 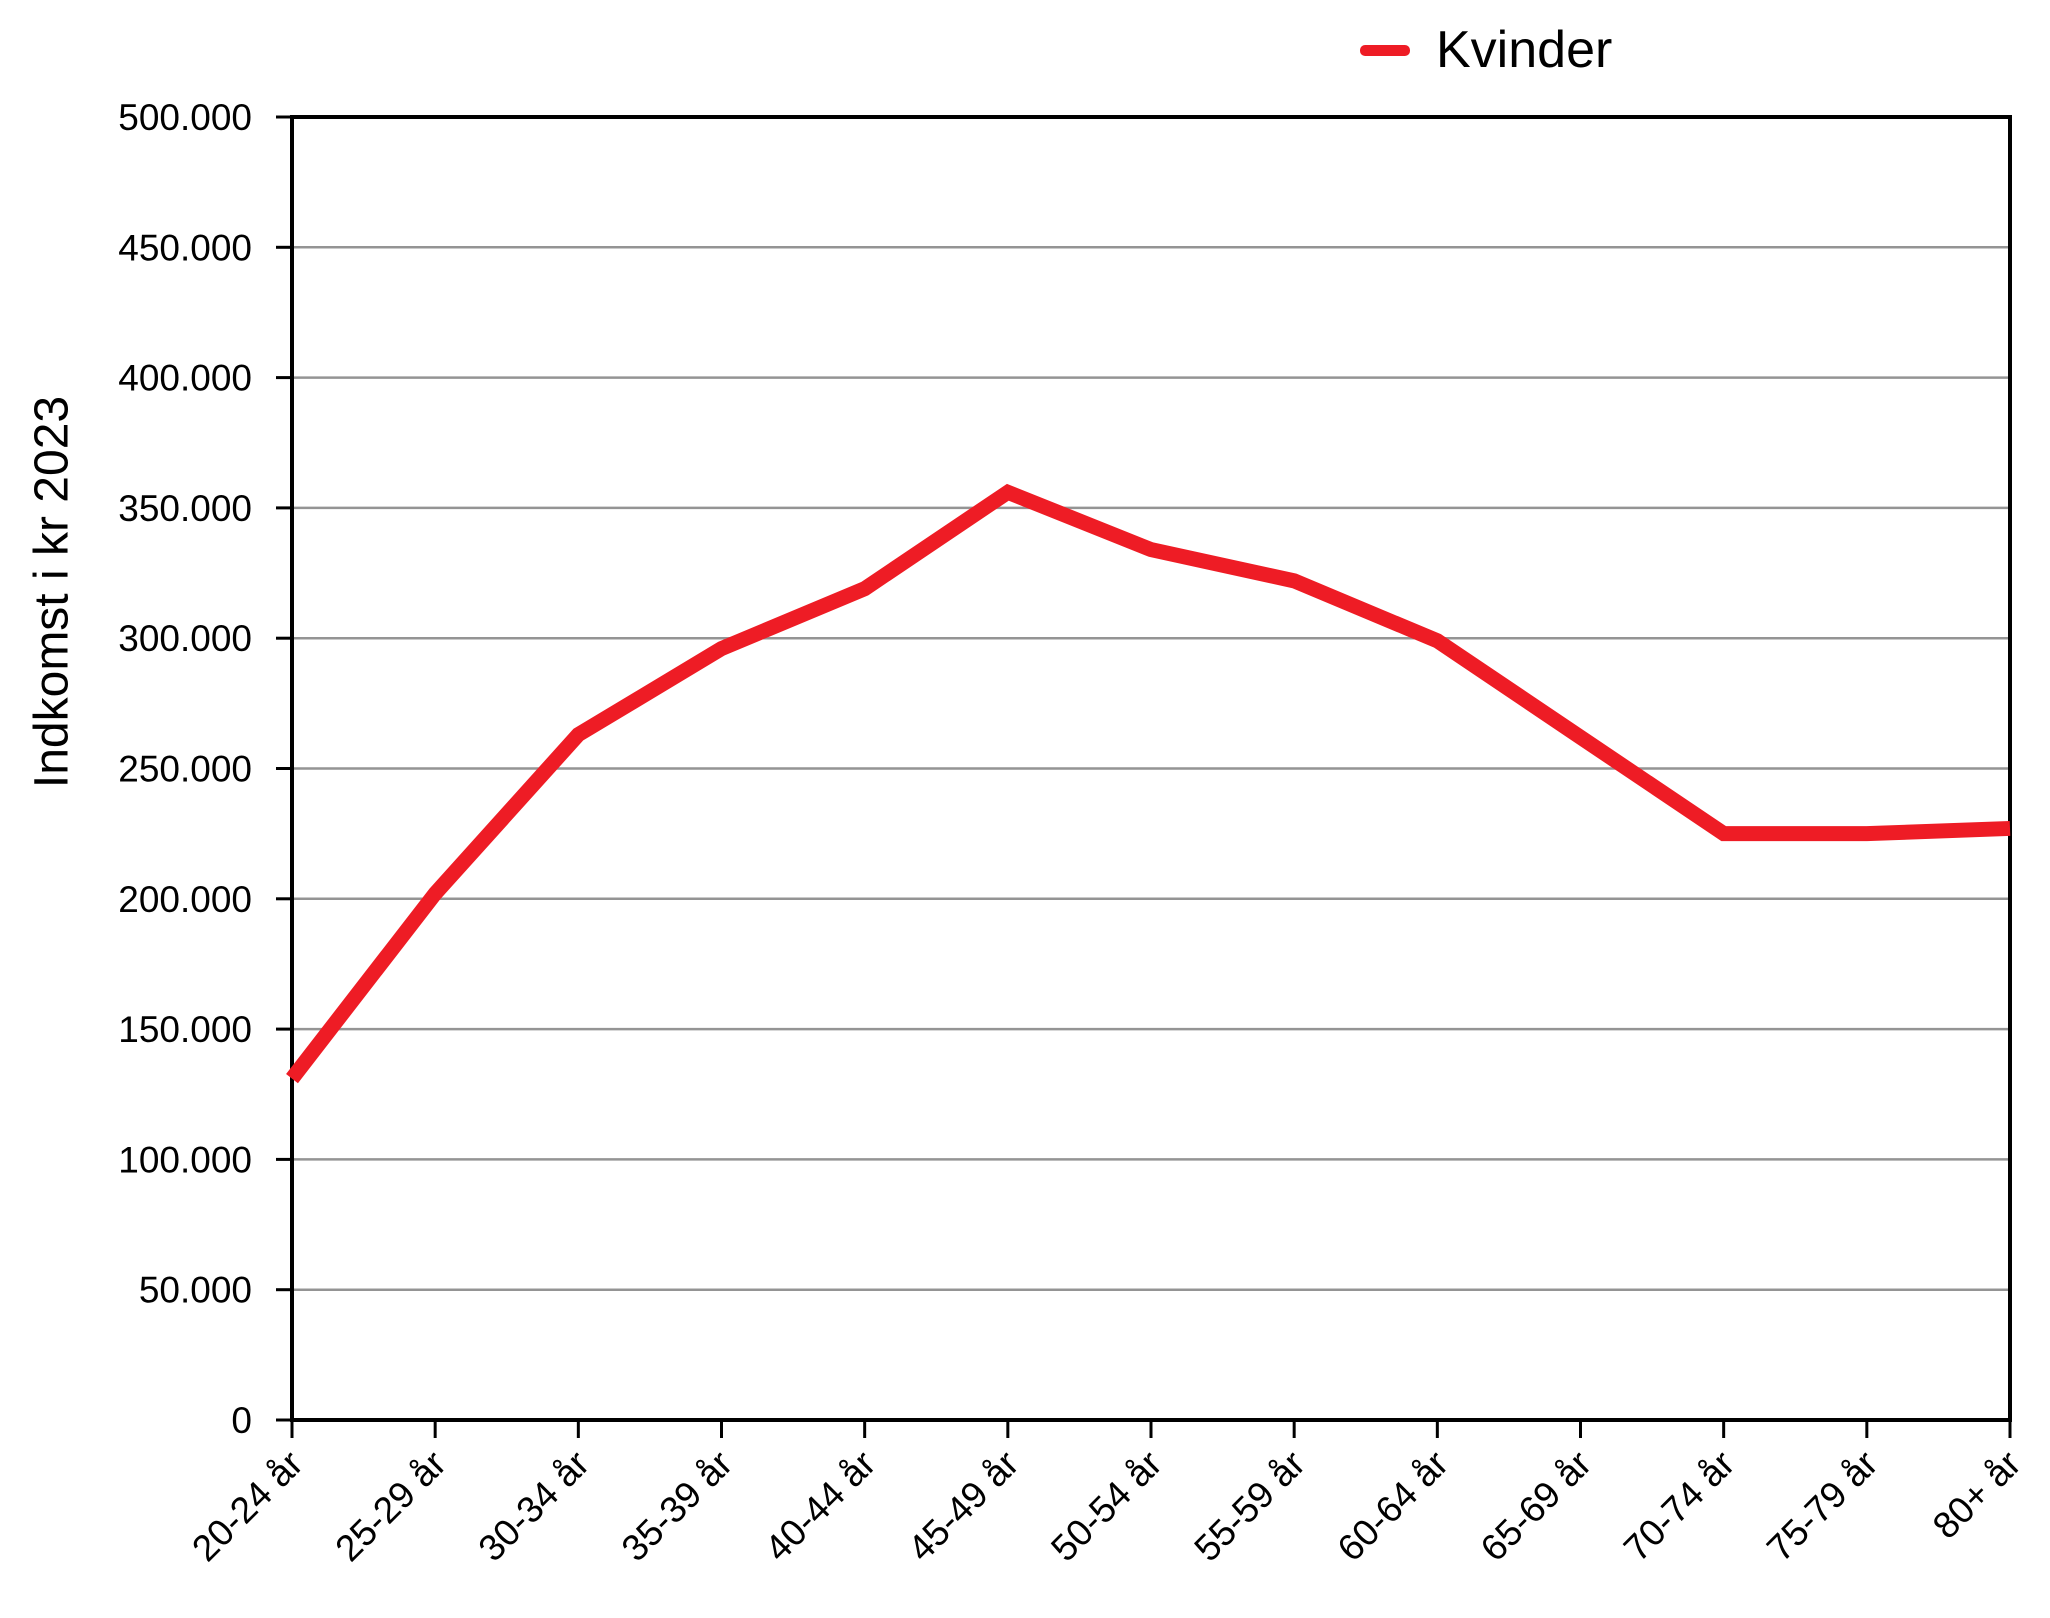 What do you see at coordinates (1536, 1506) in the screenshot?
I see `x-axis-label: 65-69 år` at bounding box center [1536, 1506].